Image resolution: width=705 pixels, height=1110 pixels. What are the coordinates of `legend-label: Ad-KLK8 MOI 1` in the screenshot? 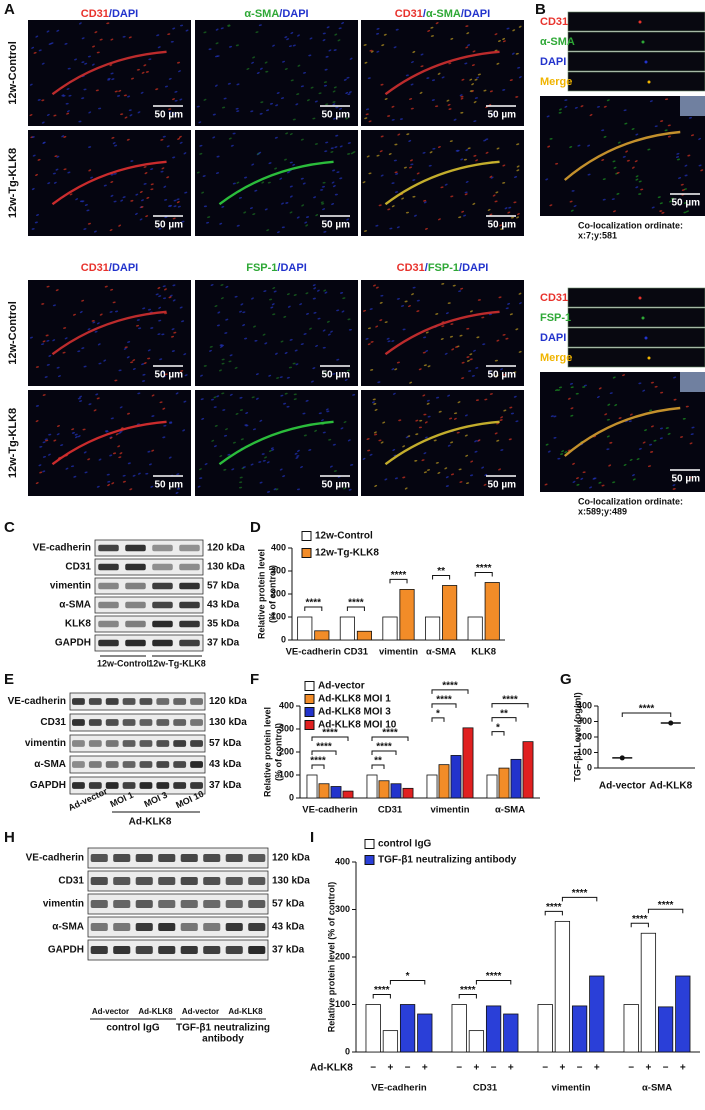 It's located at (354, 699).